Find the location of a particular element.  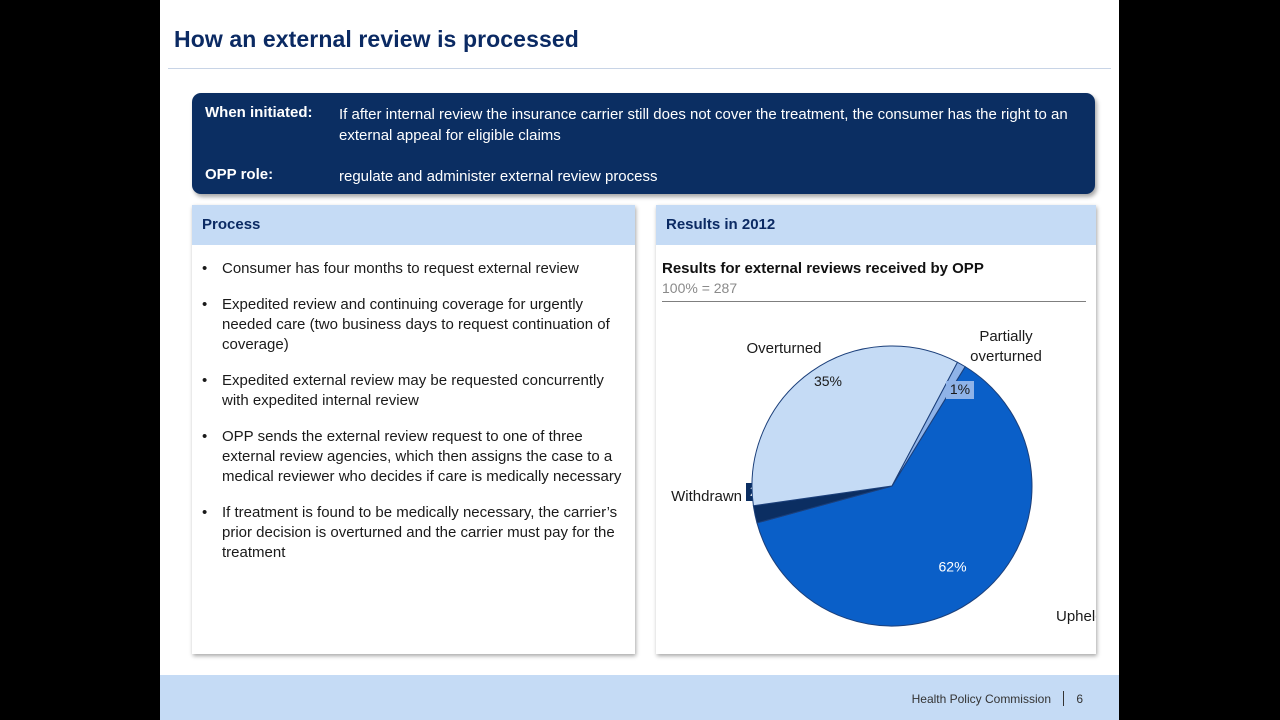

pie-category-label: Withdrawn is located at coordinates (706, 496).